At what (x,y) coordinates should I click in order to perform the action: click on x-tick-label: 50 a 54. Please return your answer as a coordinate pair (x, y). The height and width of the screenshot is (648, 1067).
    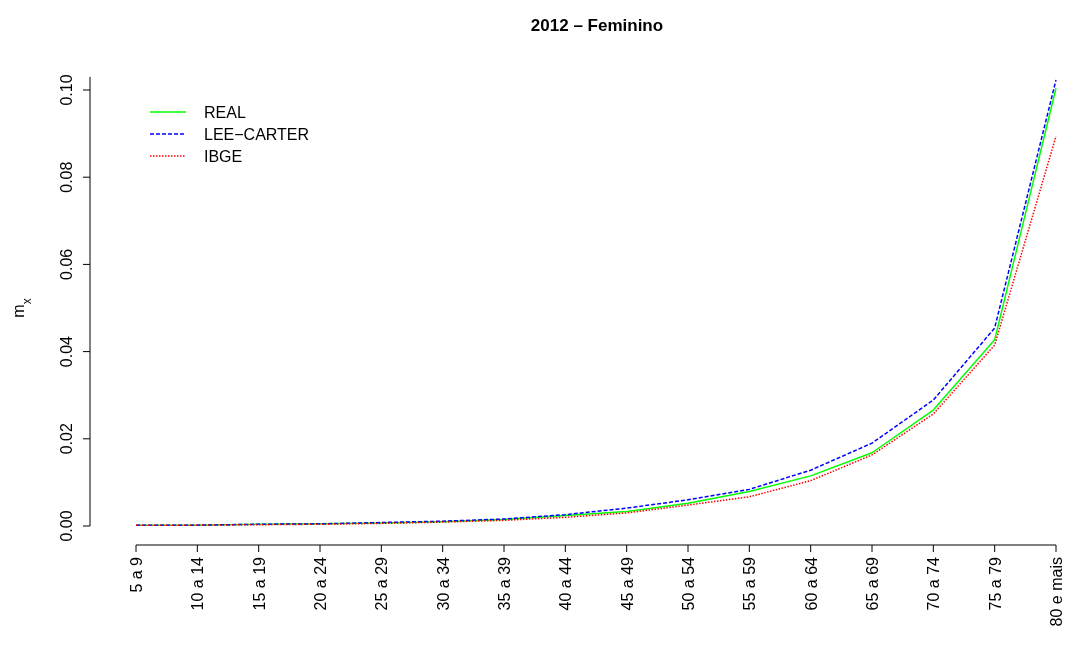
    Looking at the image, I should click on (688, 583).